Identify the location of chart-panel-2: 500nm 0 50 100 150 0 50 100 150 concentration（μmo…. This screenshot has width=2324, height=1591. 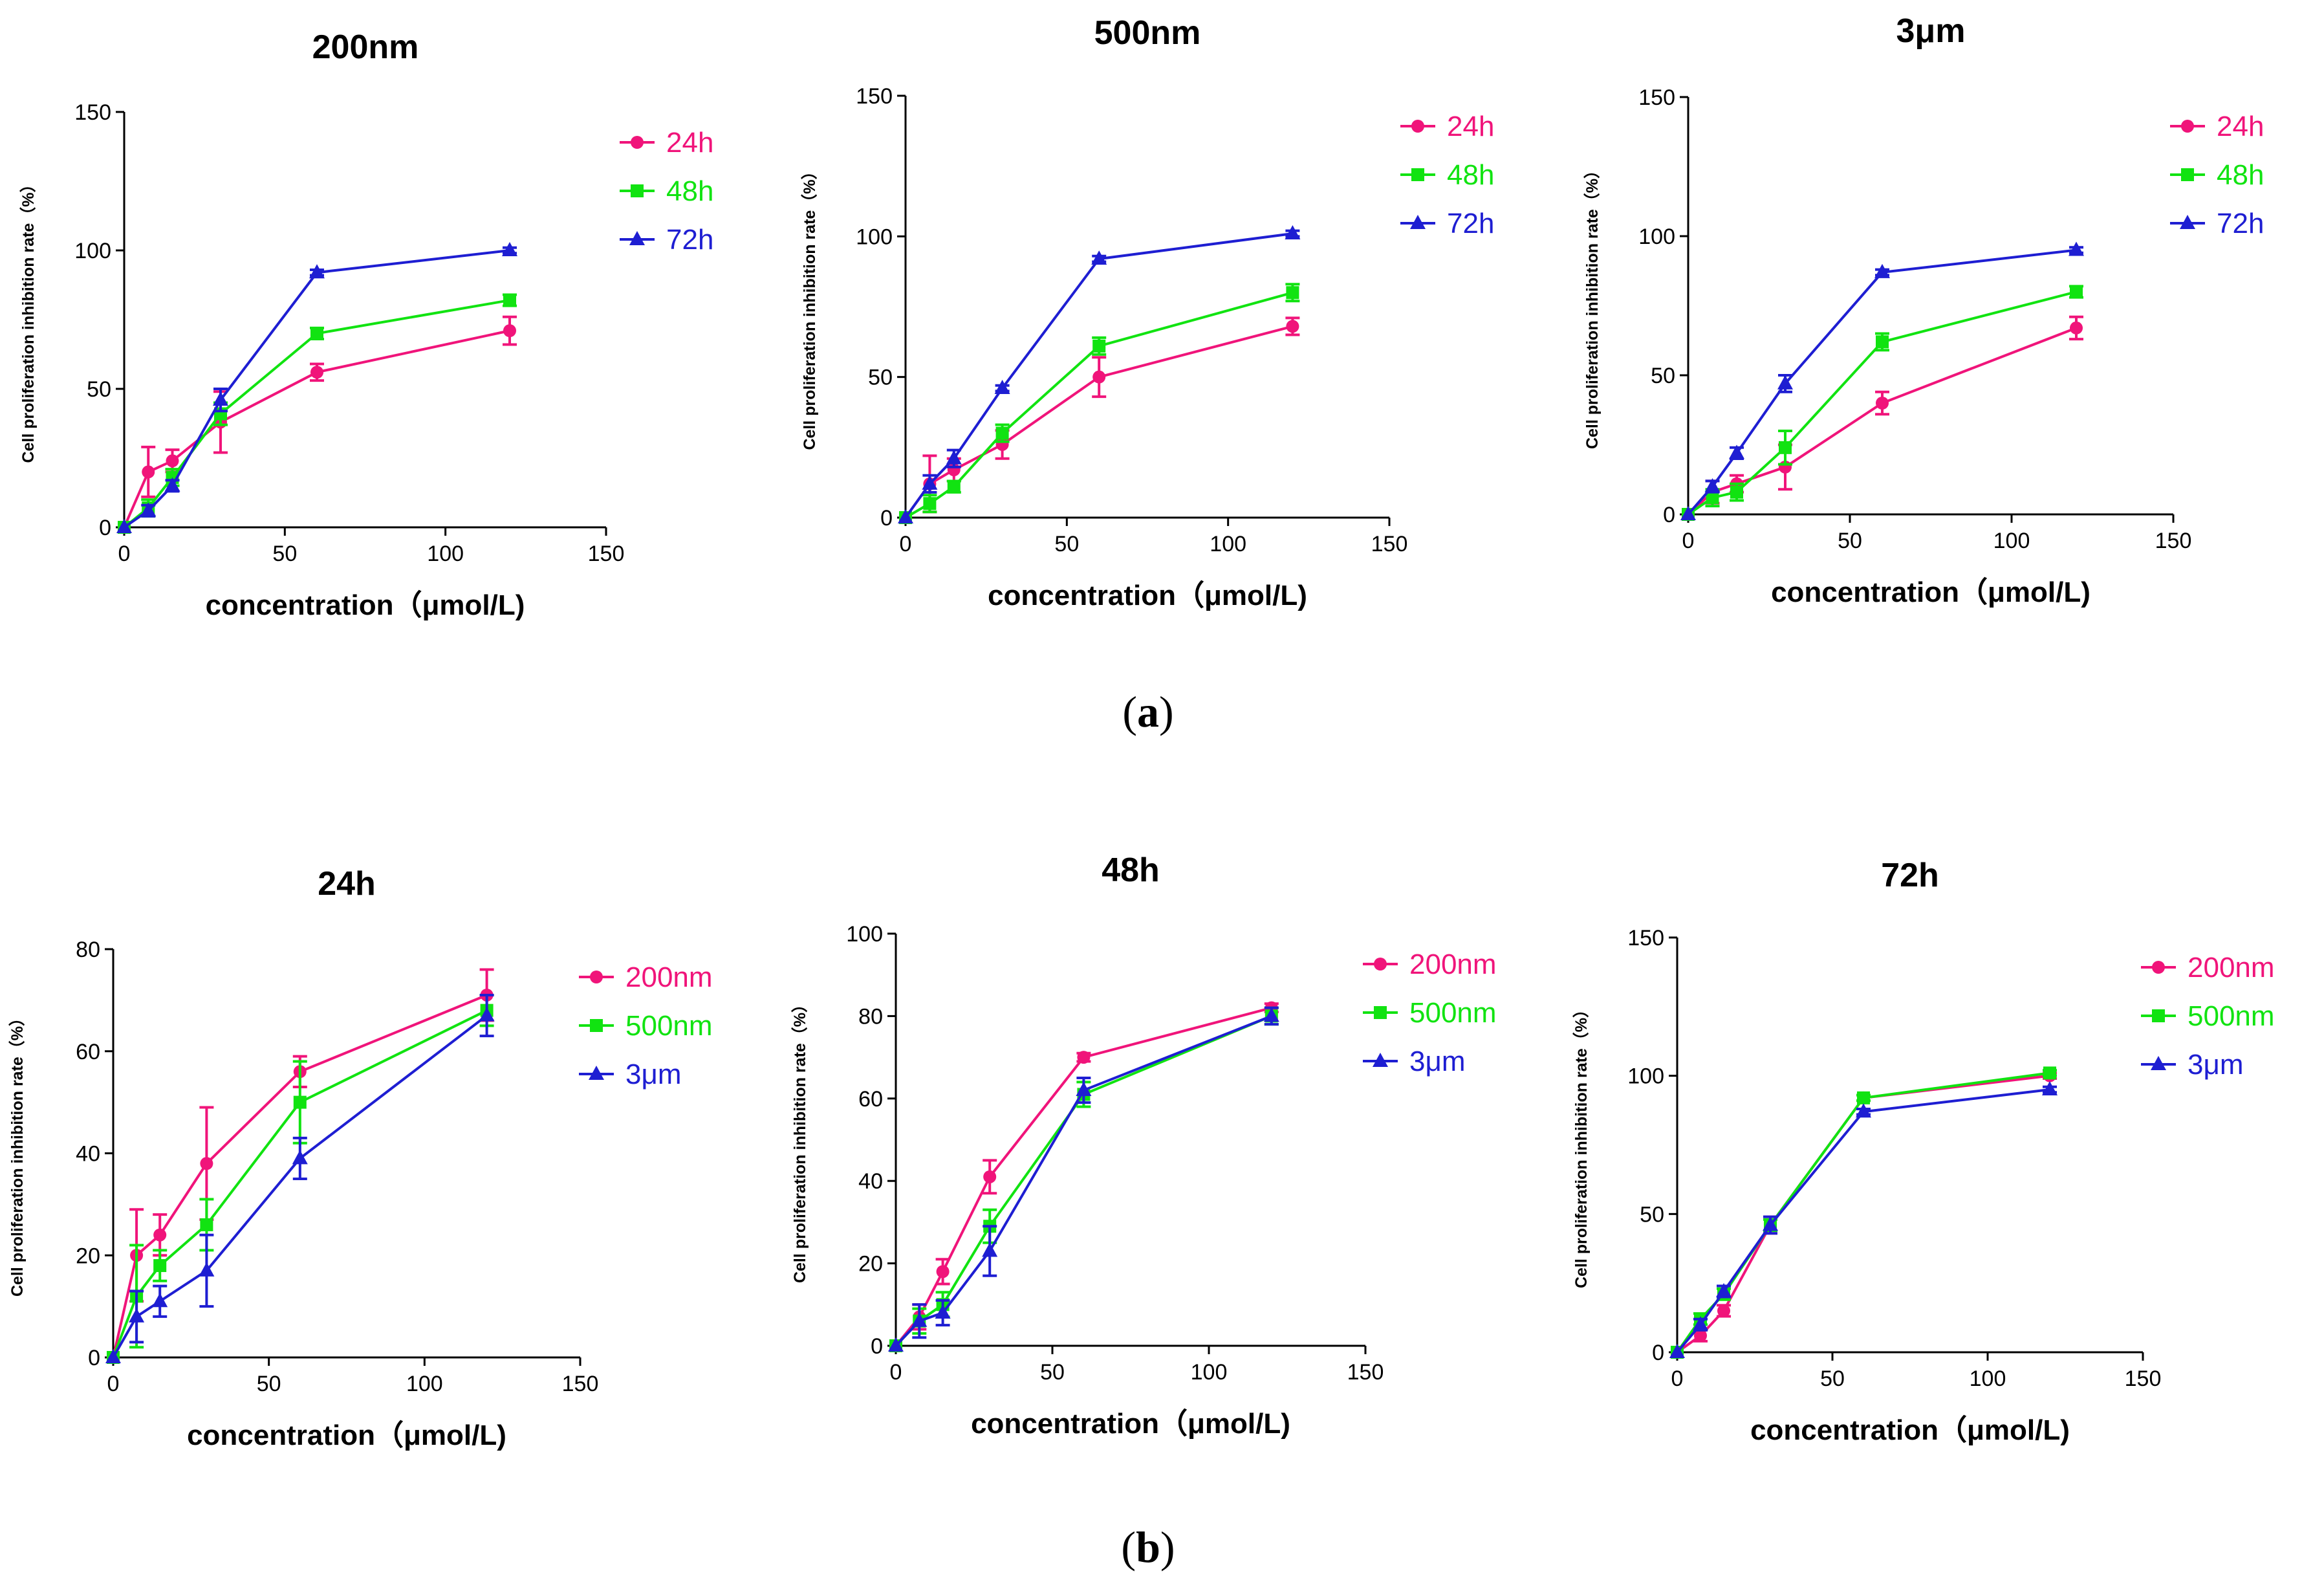
(1147, 312).